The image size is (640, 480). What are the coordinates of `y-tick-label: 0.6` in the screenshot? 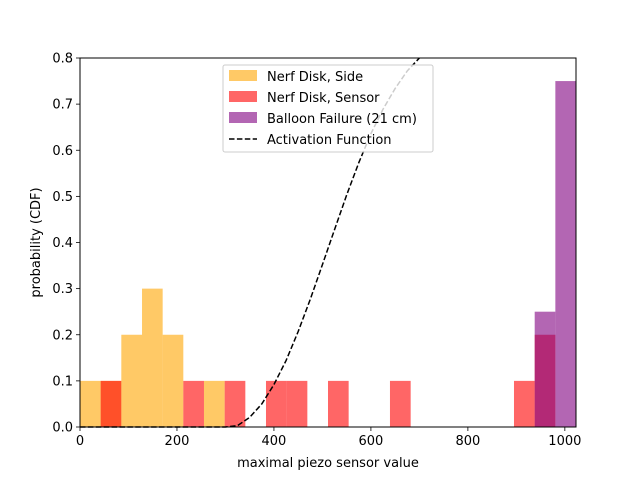 It's located at (62, 151).